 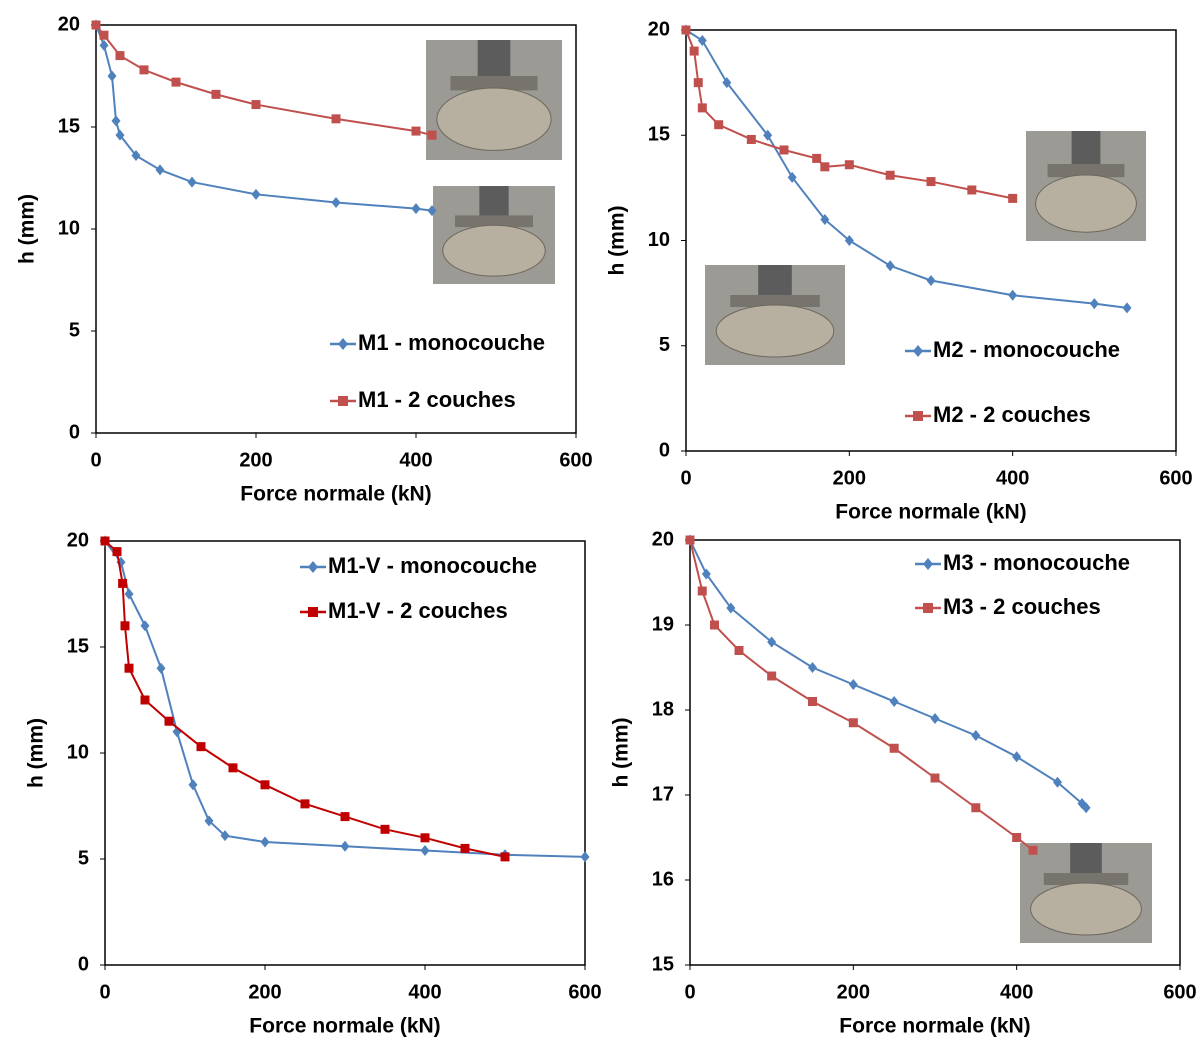 What do you see at coordinates (437, 399) in the screenshot?
I see `legend-label: M1 - 2 couches` at bounding box center [437, 399].